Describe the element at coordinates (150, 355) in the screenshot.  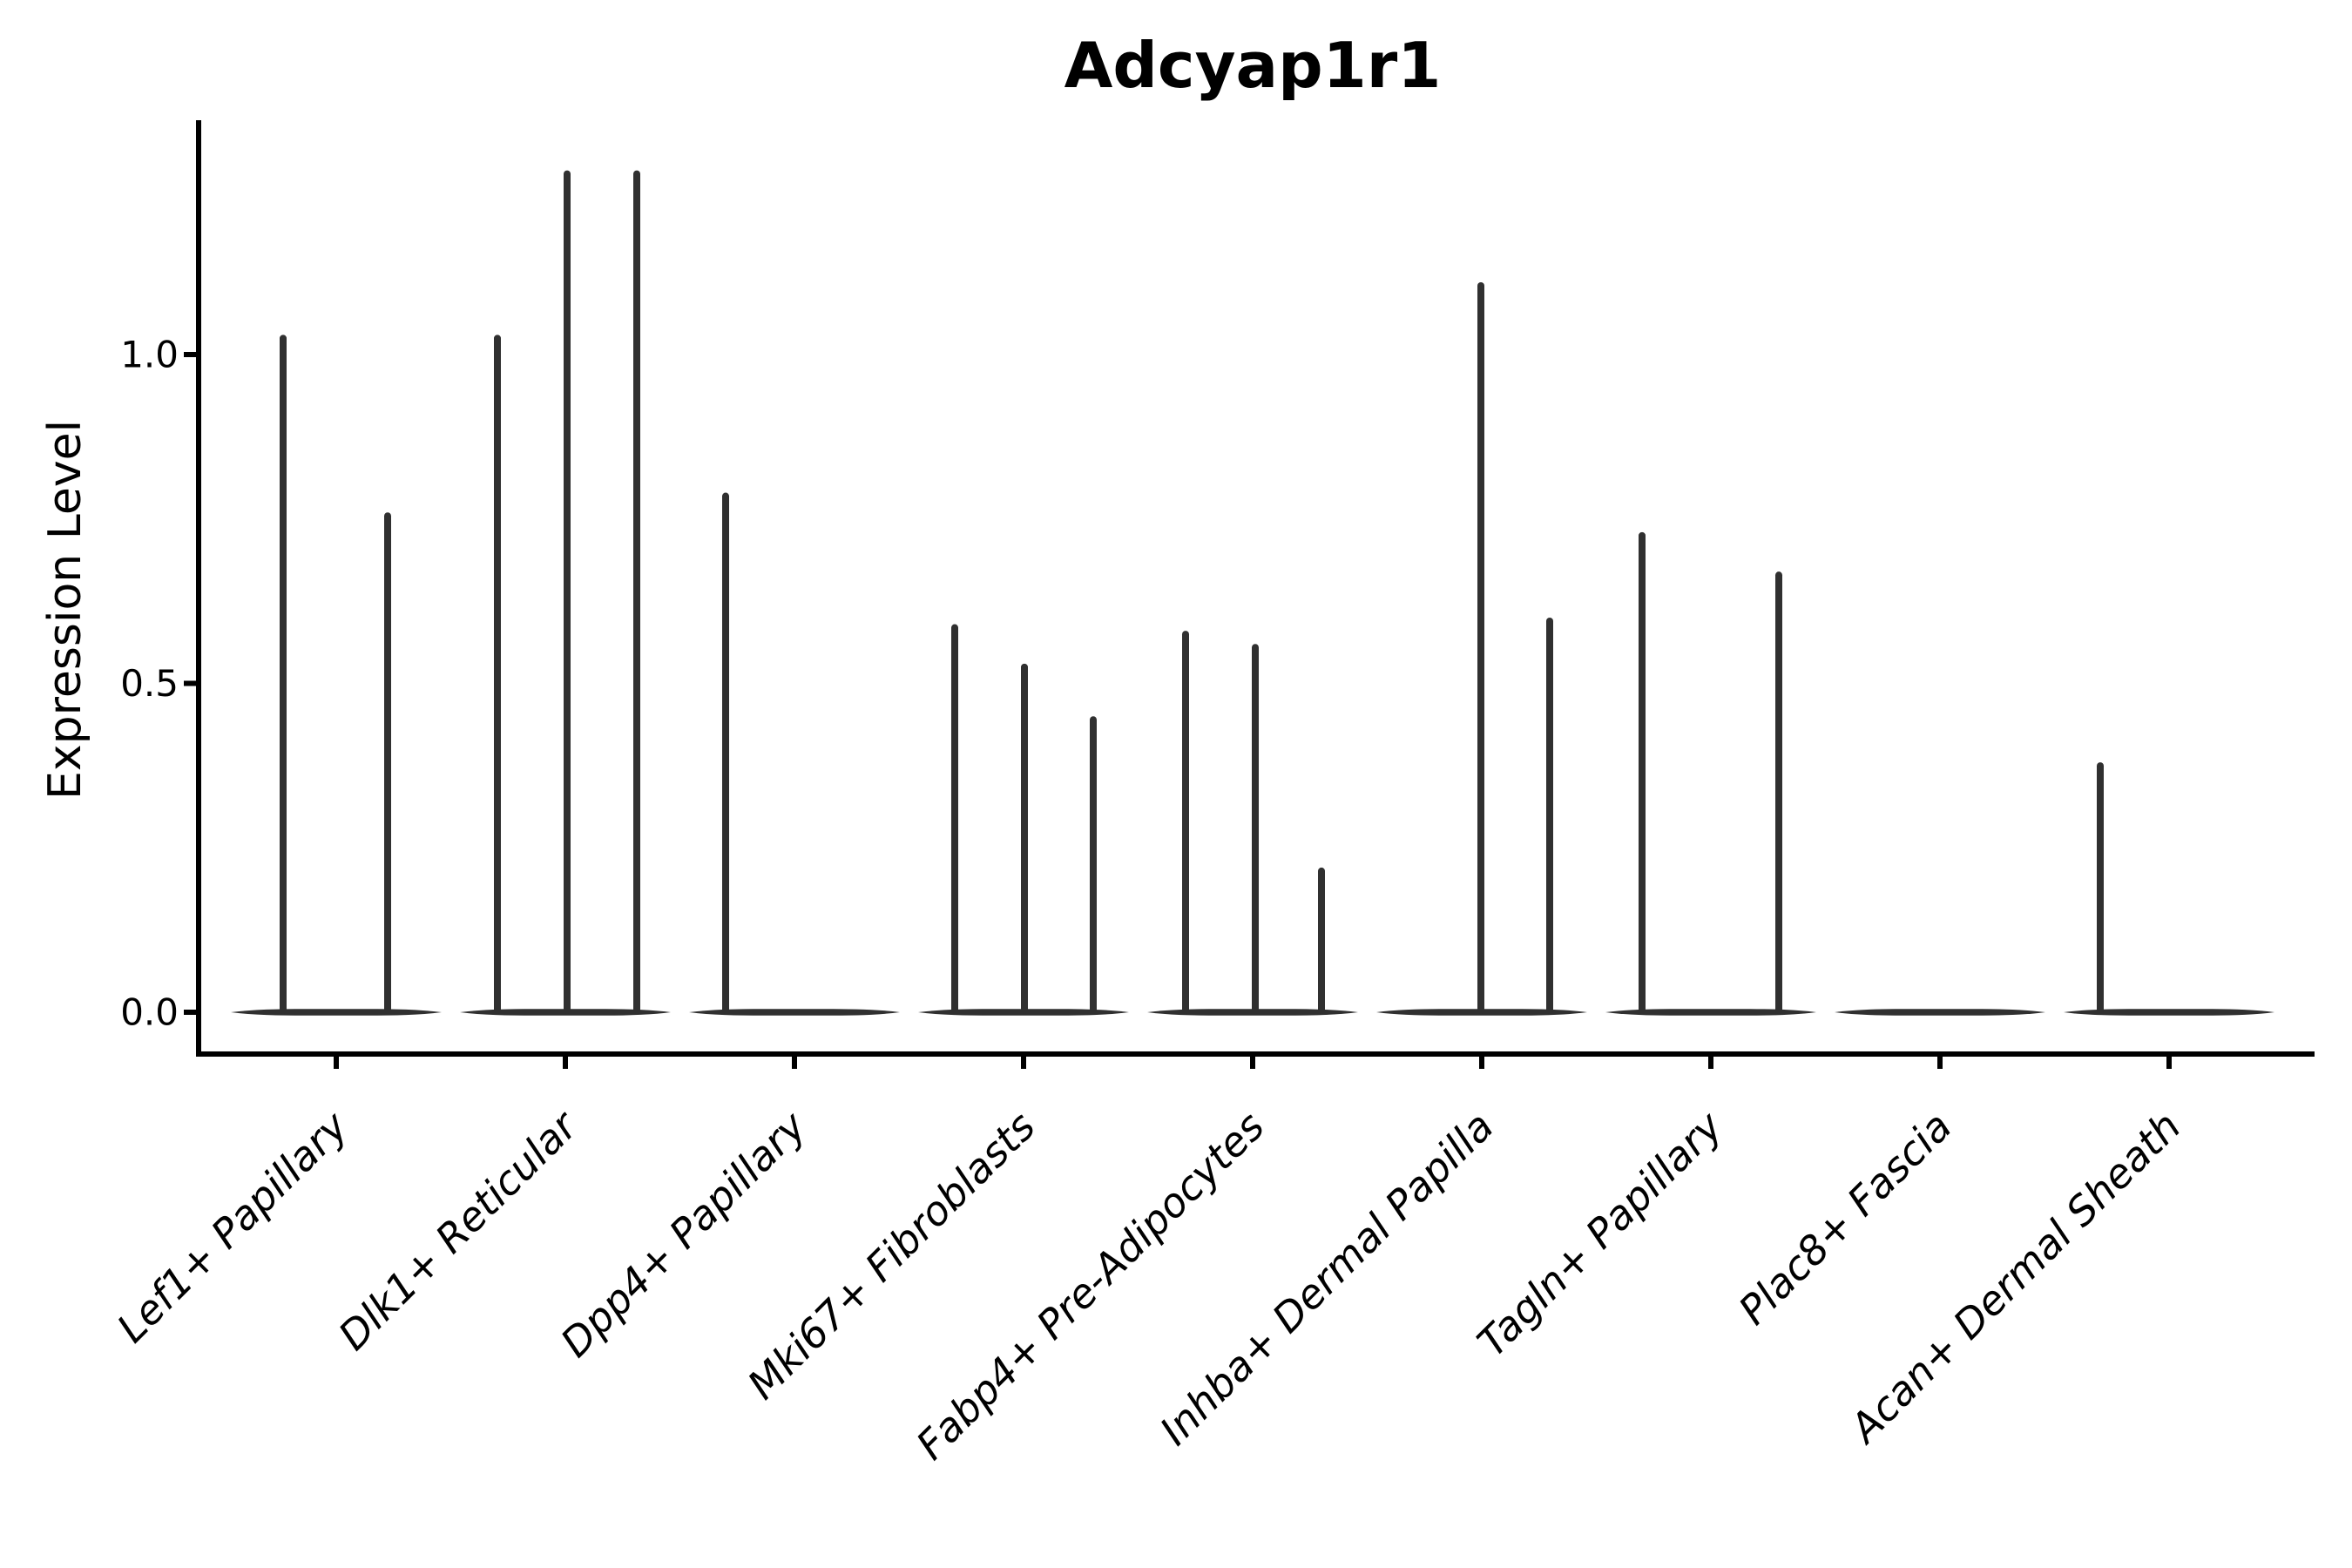
I see `y-tick-label: 1.0` at that location.